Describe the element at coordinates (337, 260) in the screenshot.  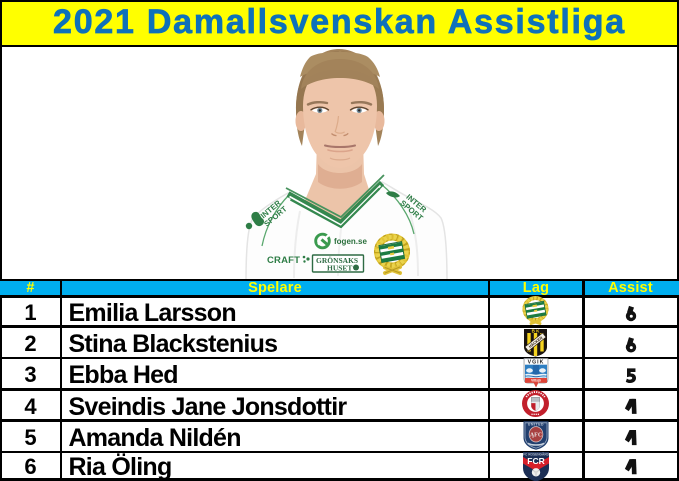
I see `svg-text: GRÖNSAKS` at that location.